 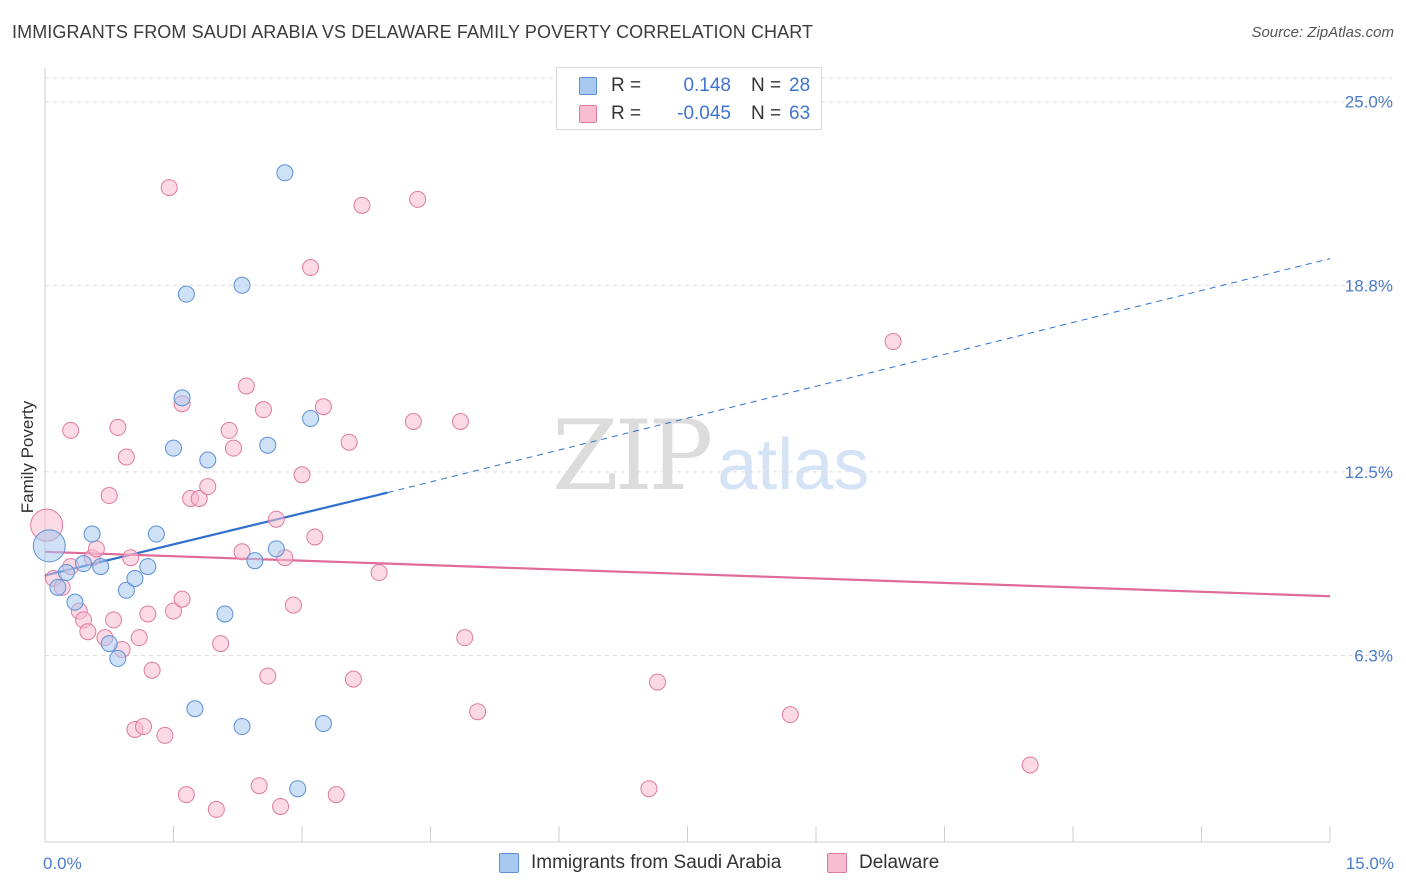 What do you see at coordinates (62, 863) in the screenshot?
I see `x-tick-label: 0.0%` at bounding box center [62, 863].